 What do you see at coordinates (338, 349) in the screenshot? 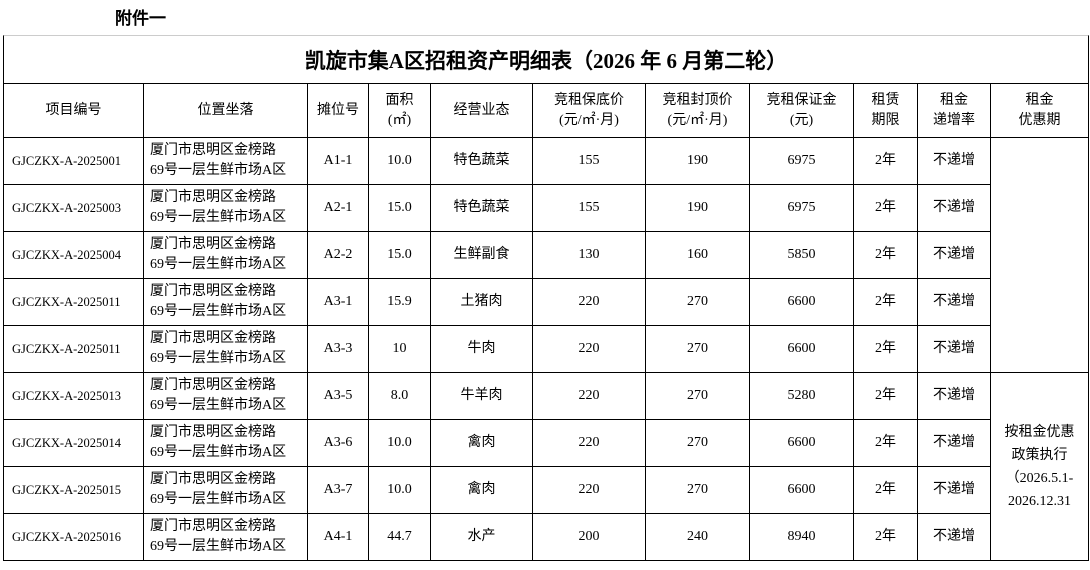
I see `stall-no: A3-3` at bounding box center [338, 349].